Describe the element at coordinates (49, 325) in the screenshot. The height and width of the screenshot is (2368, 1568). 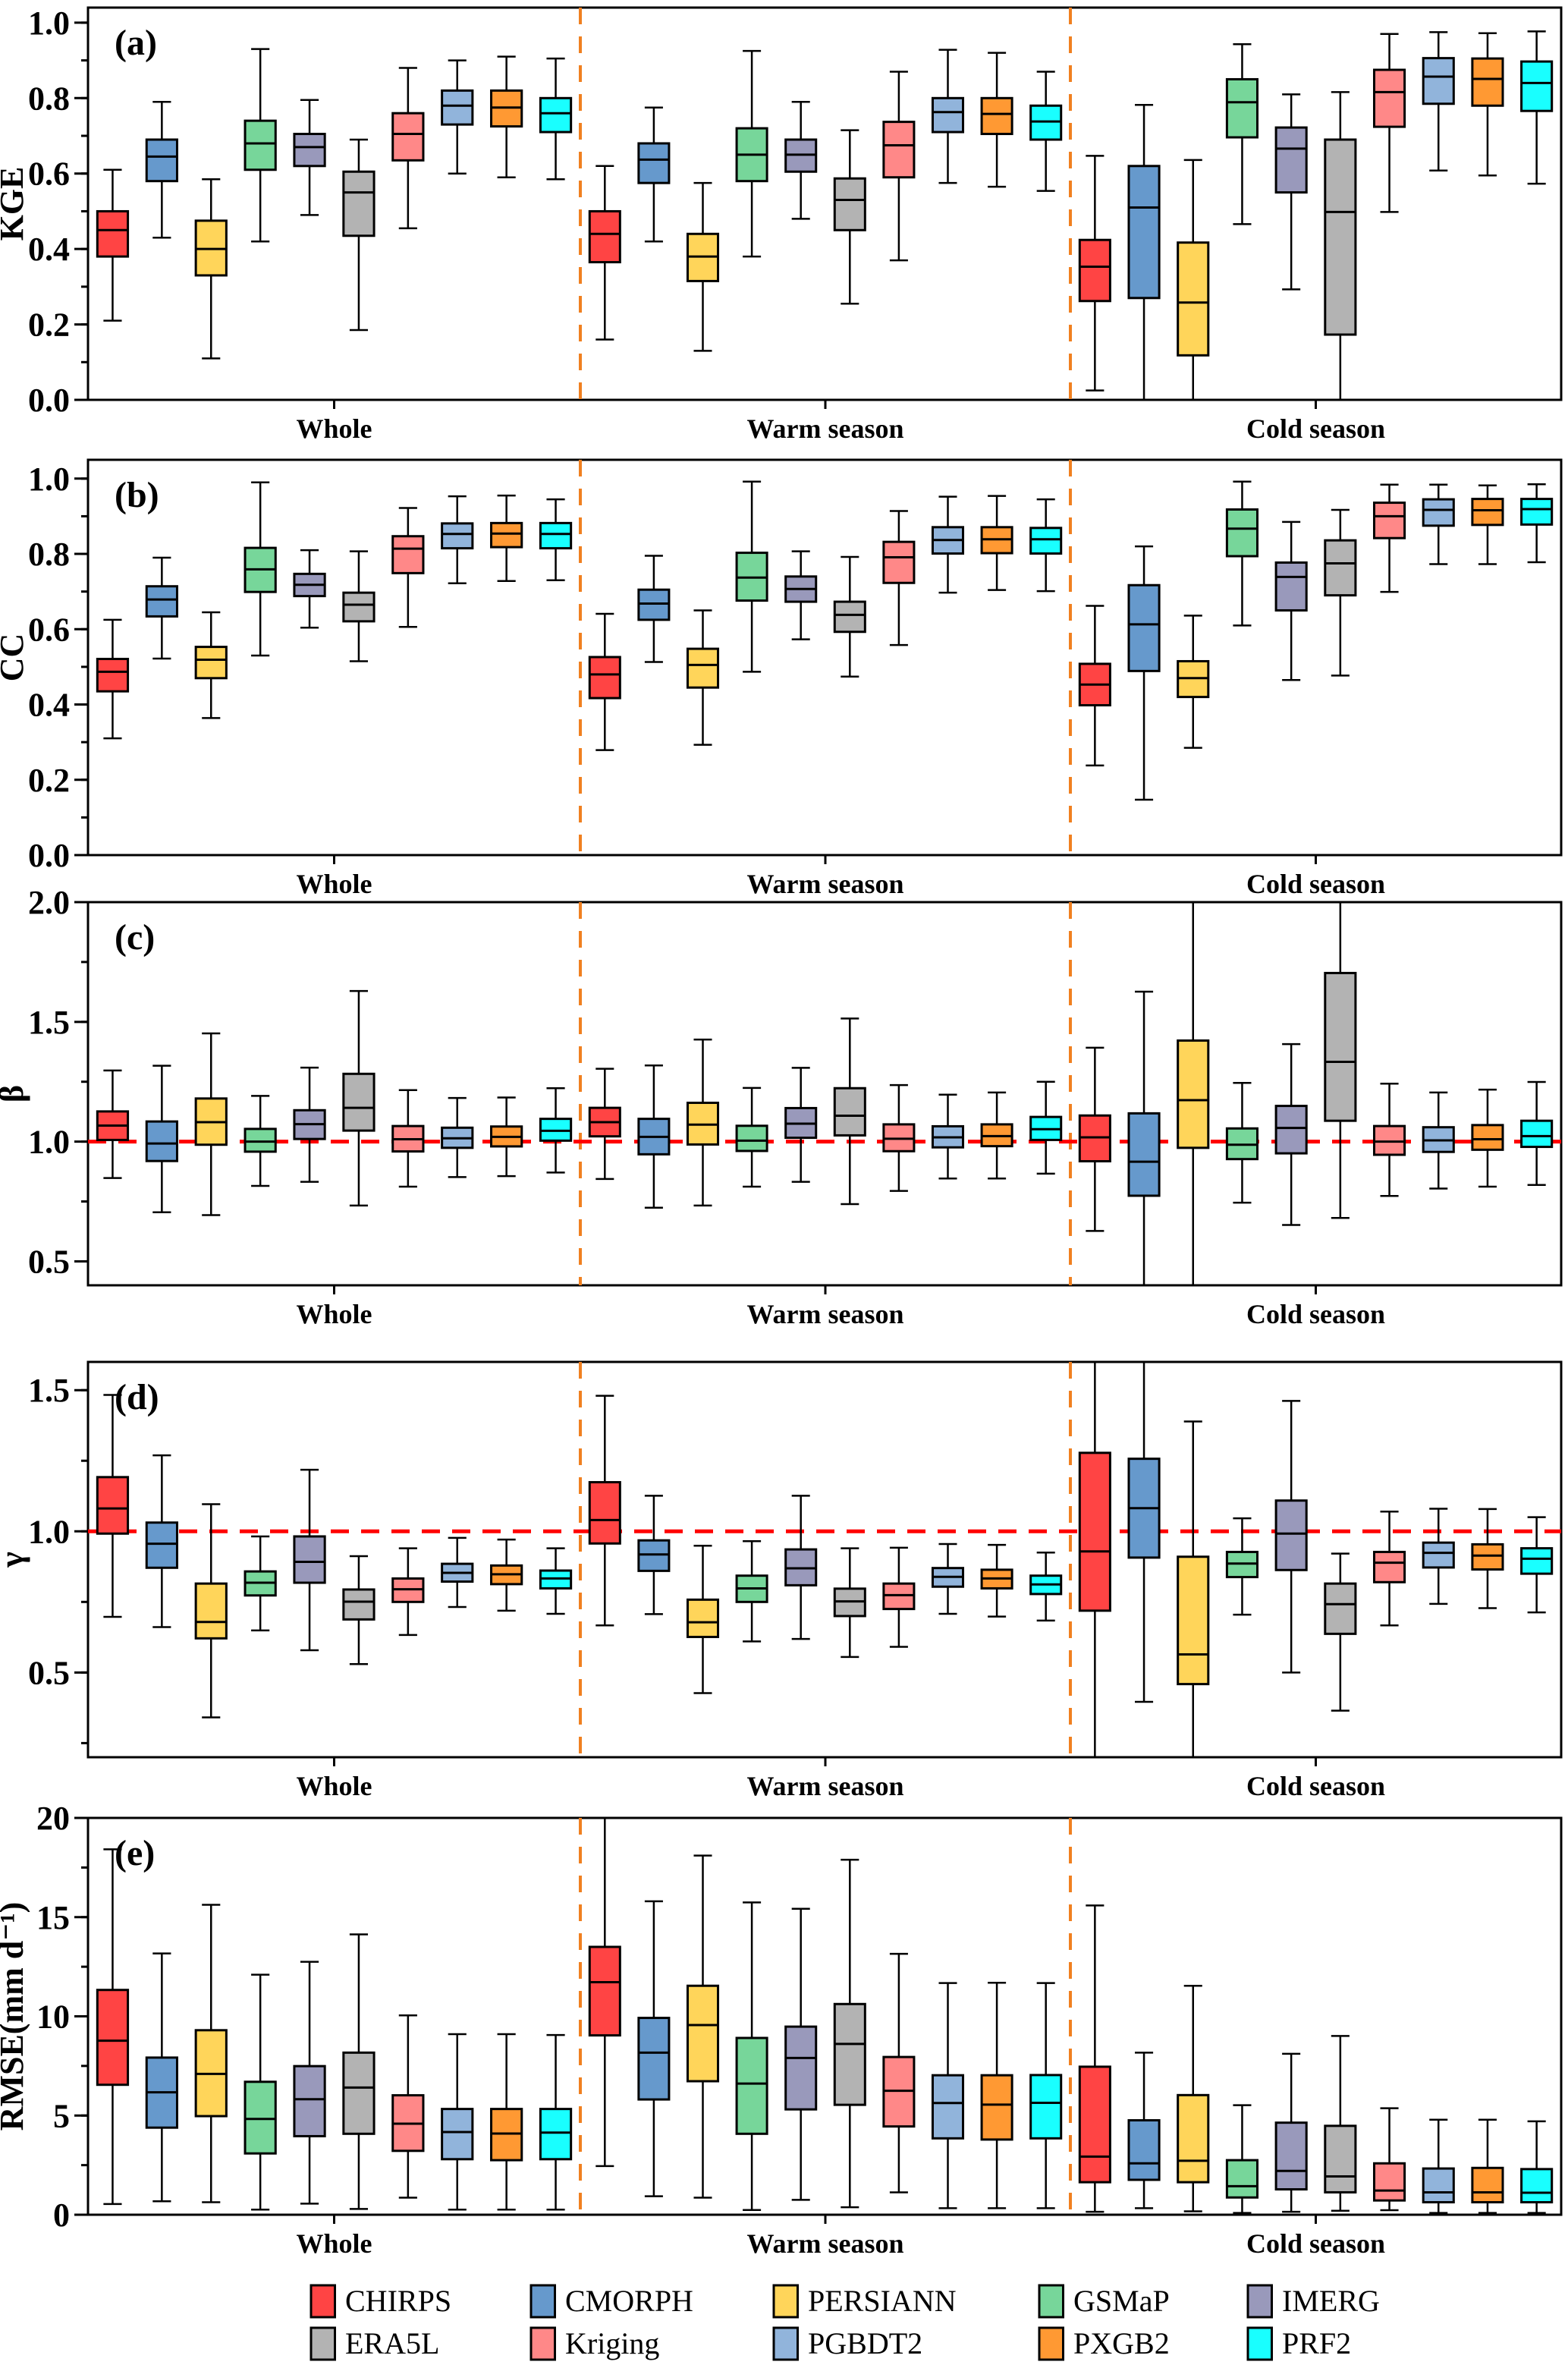
I see `y-tick-label: 0.2` at that location.